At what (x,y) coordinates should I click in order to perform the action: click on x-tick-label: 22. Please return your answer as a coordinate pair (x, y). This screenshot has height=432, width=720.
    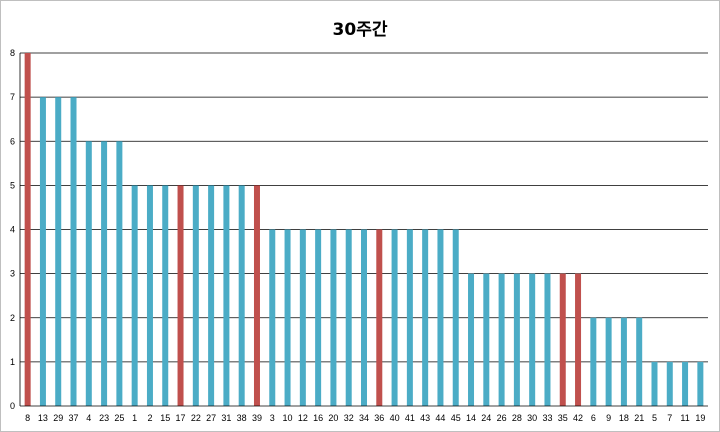
    Looking at the image, I should click on (196, 418).